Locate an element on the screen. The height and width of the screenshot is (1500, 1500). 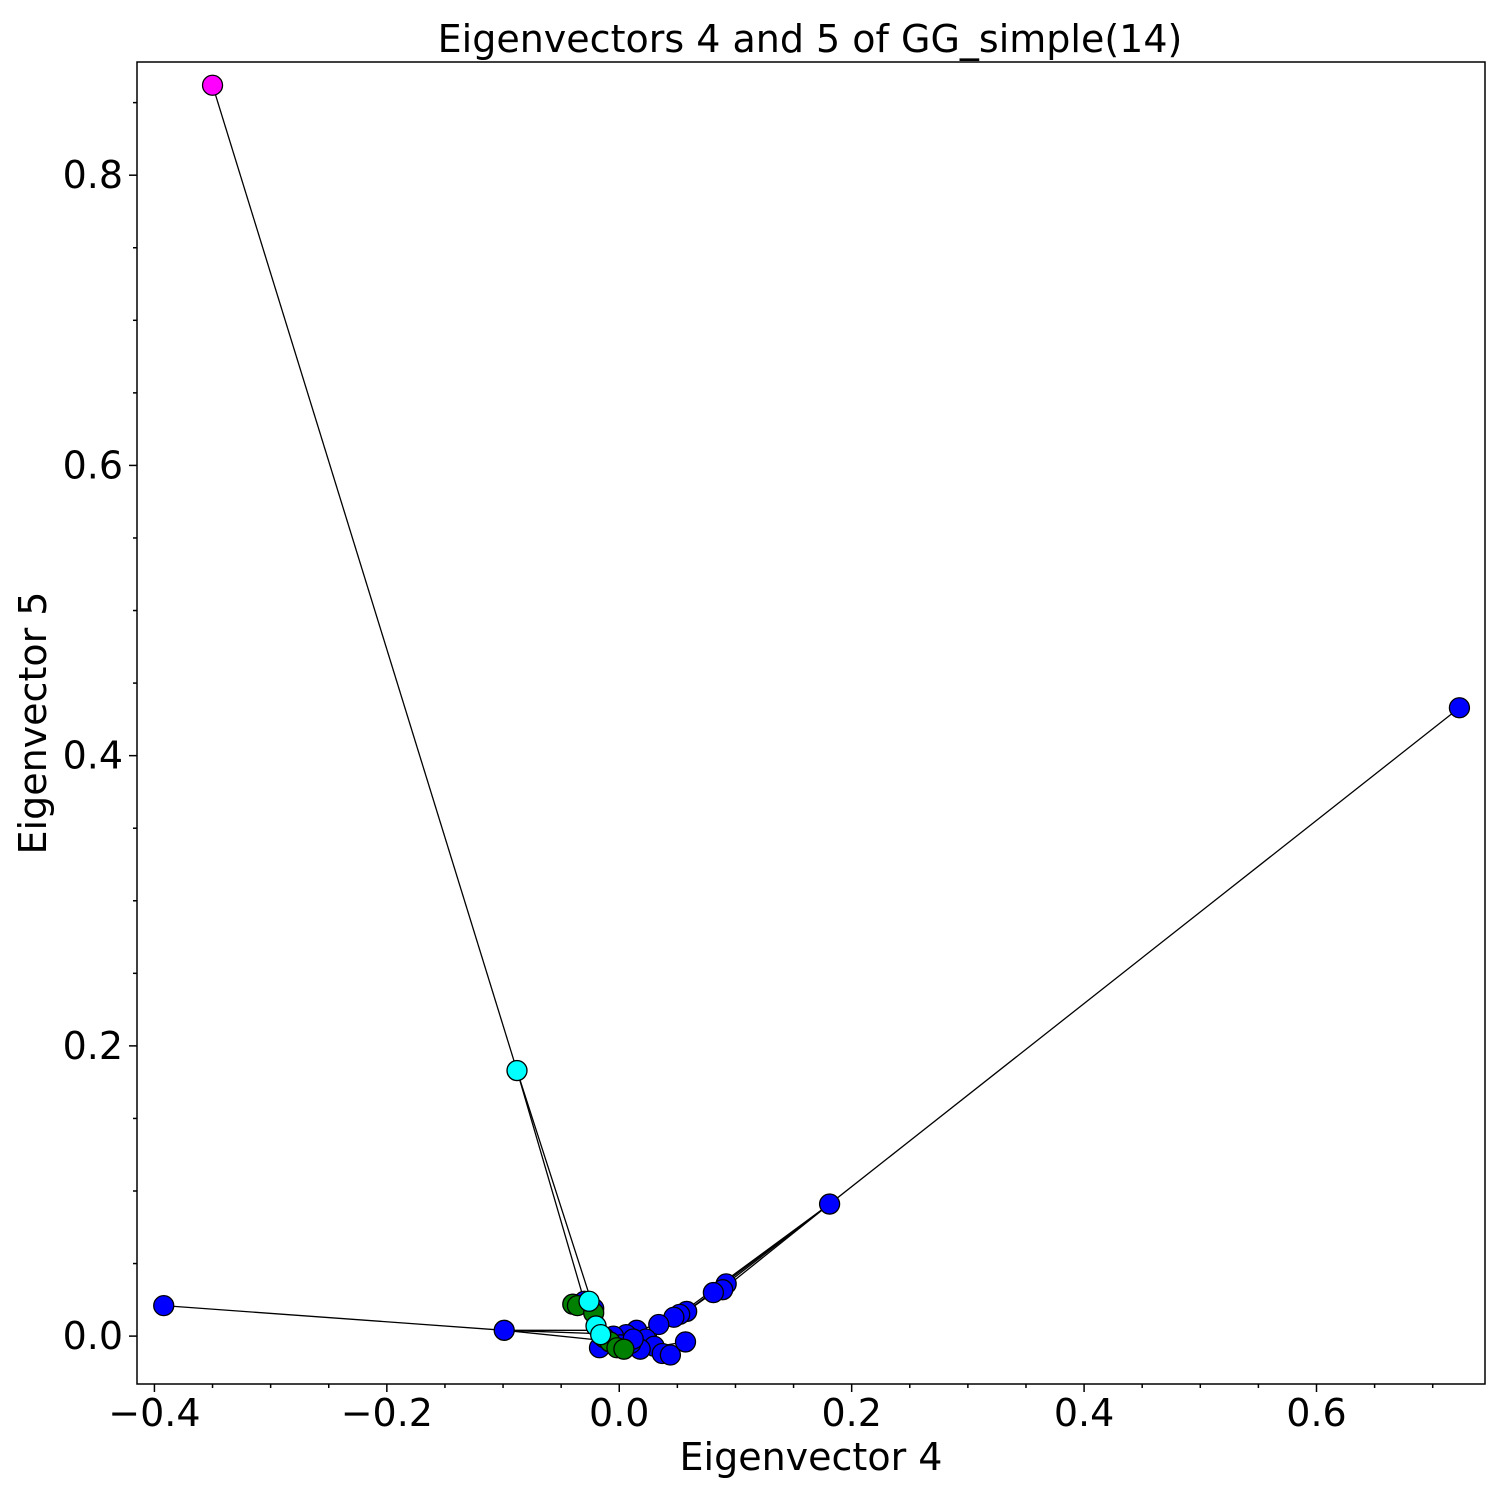
x-tick-label: −0.4 is located at coordinates (154, 1413).